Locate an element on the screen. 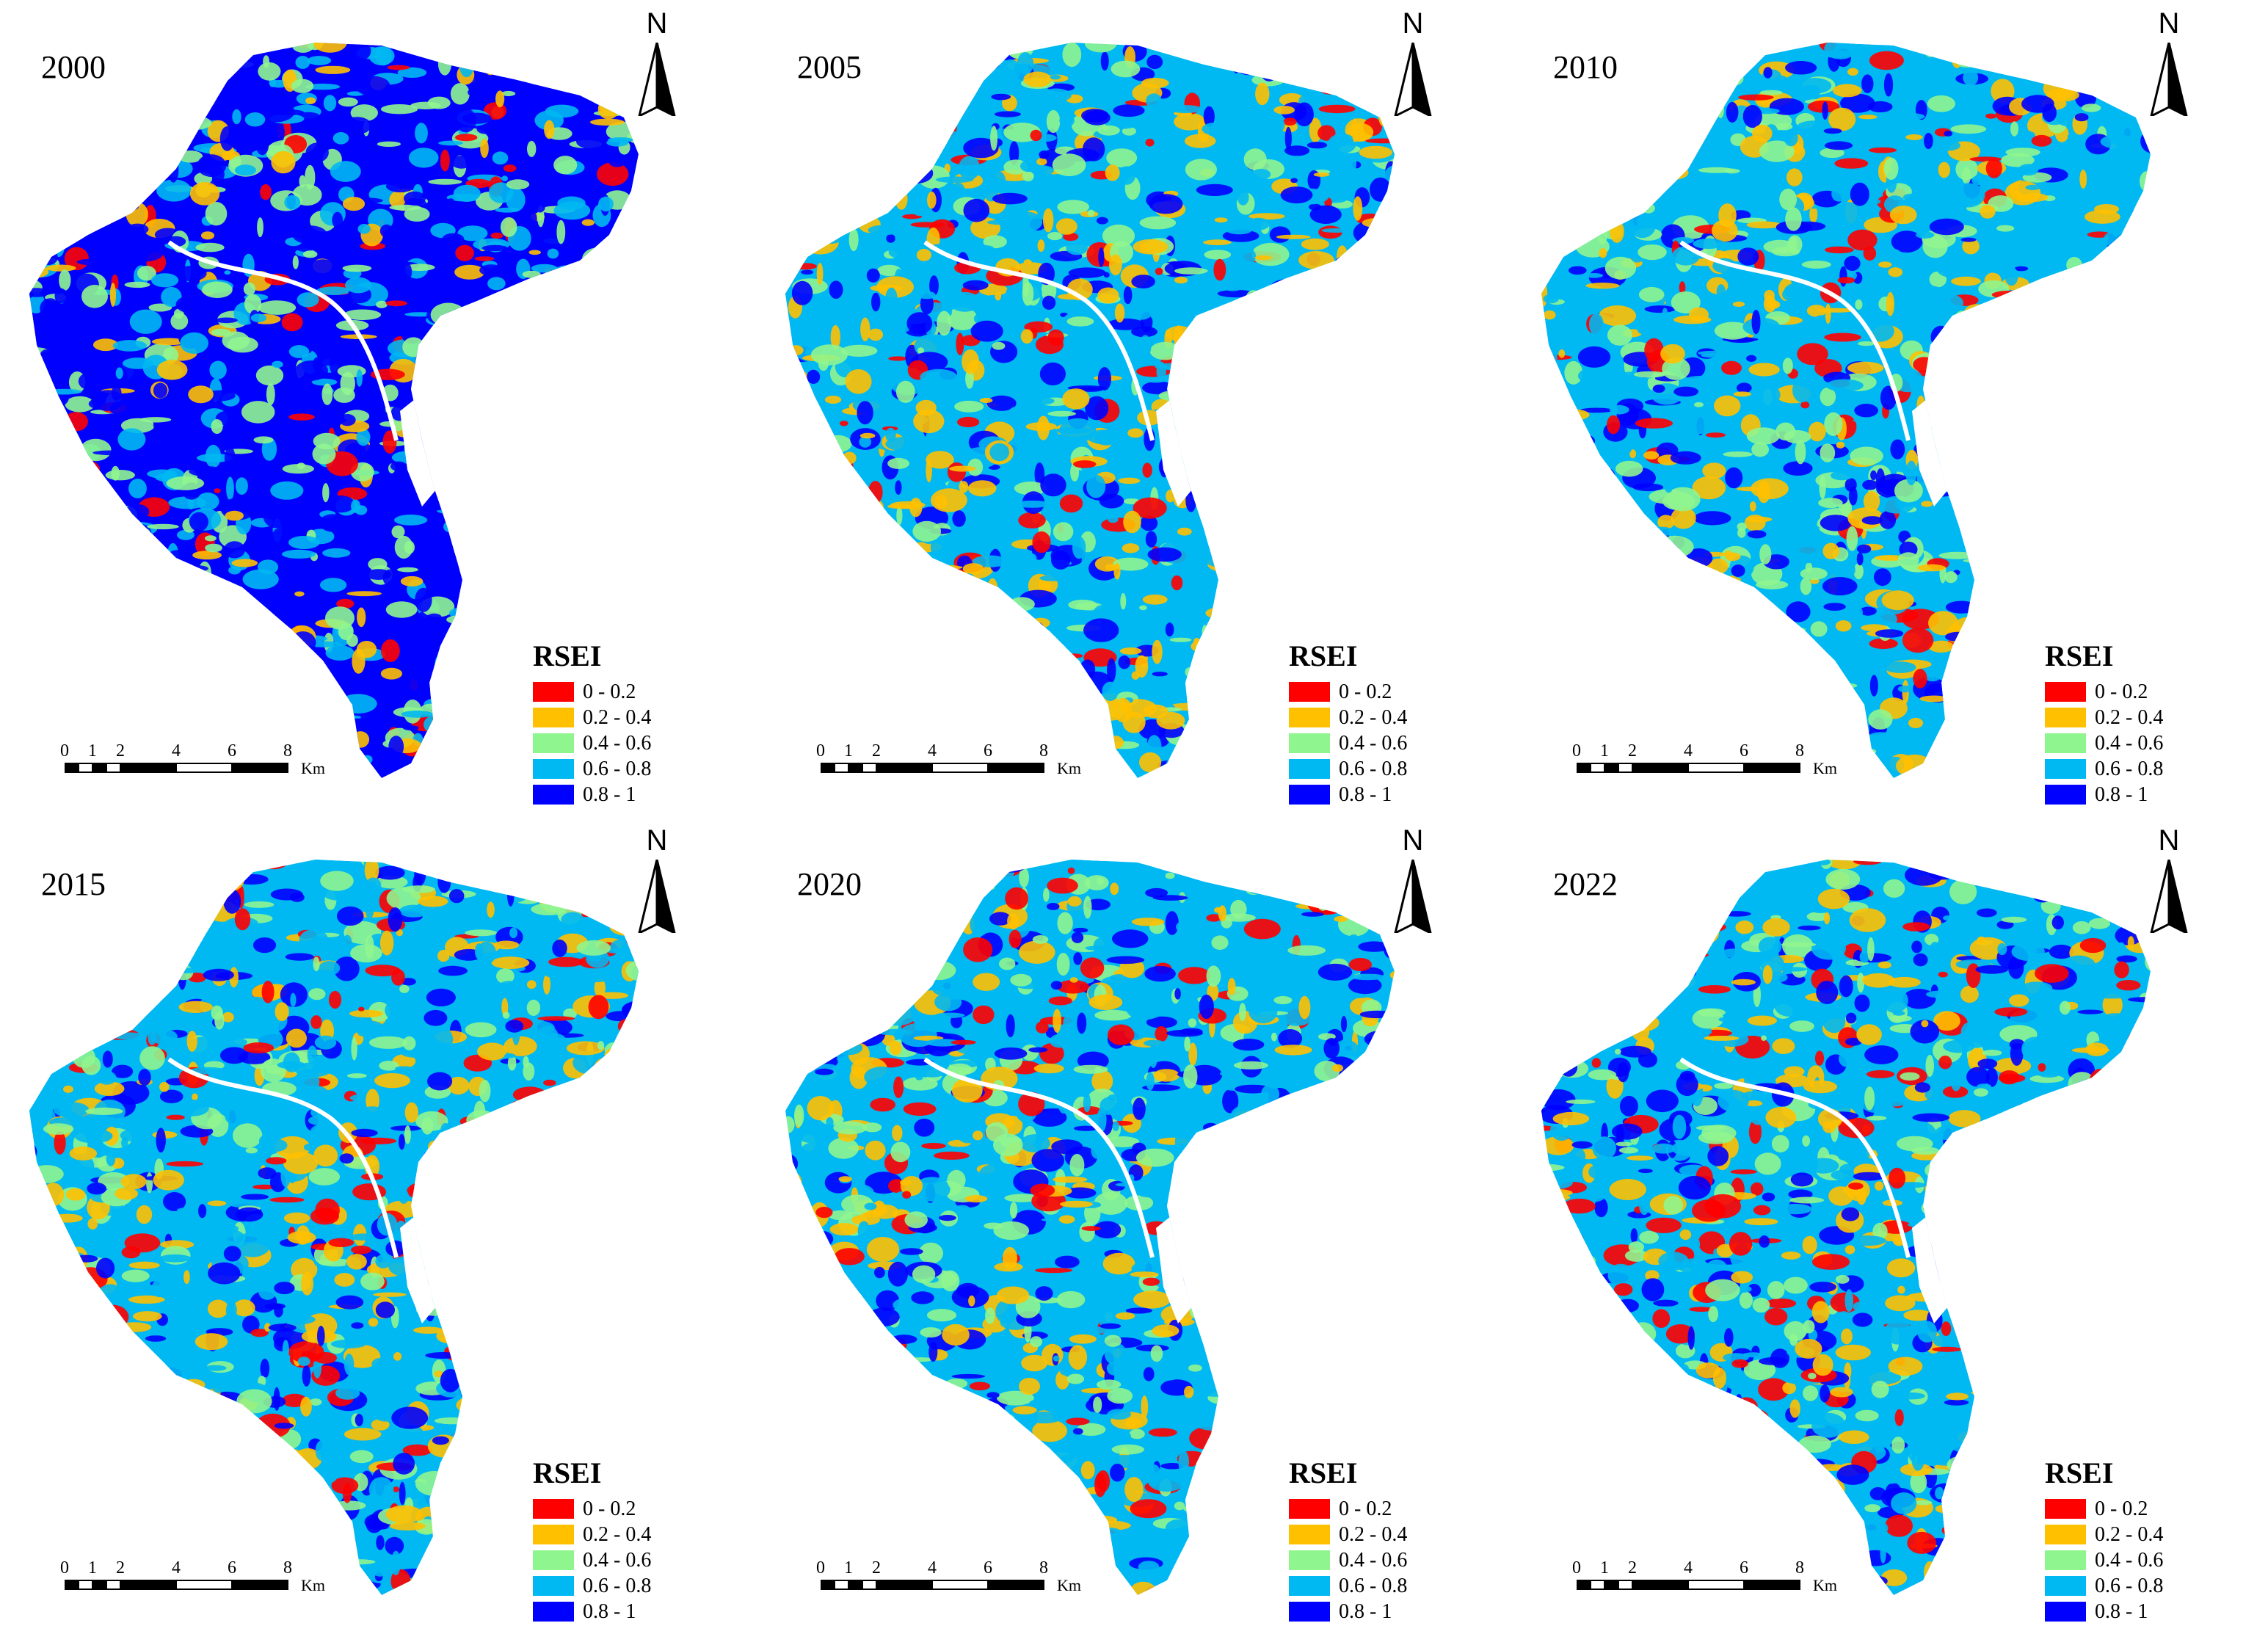 The image size is (2268, 1634). panel-year-label: 2022 is located at coordinates (1585, 884).